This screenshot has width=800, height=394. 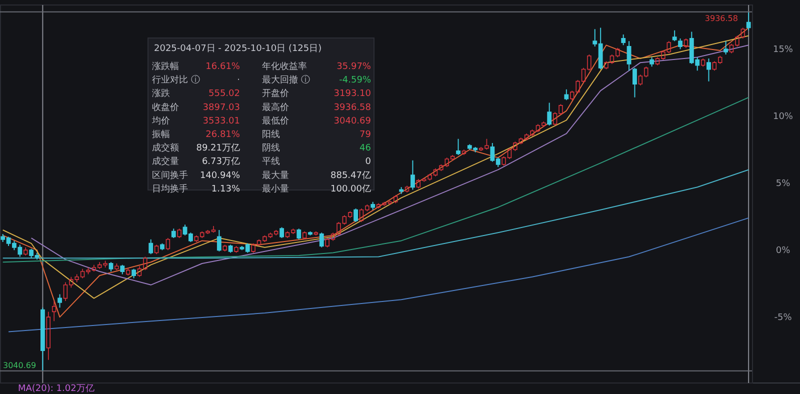 What do you see at coordinates (220, 175) in the screenshot?
I see `annotation: 140.94%` at bounding box center [220, 175].